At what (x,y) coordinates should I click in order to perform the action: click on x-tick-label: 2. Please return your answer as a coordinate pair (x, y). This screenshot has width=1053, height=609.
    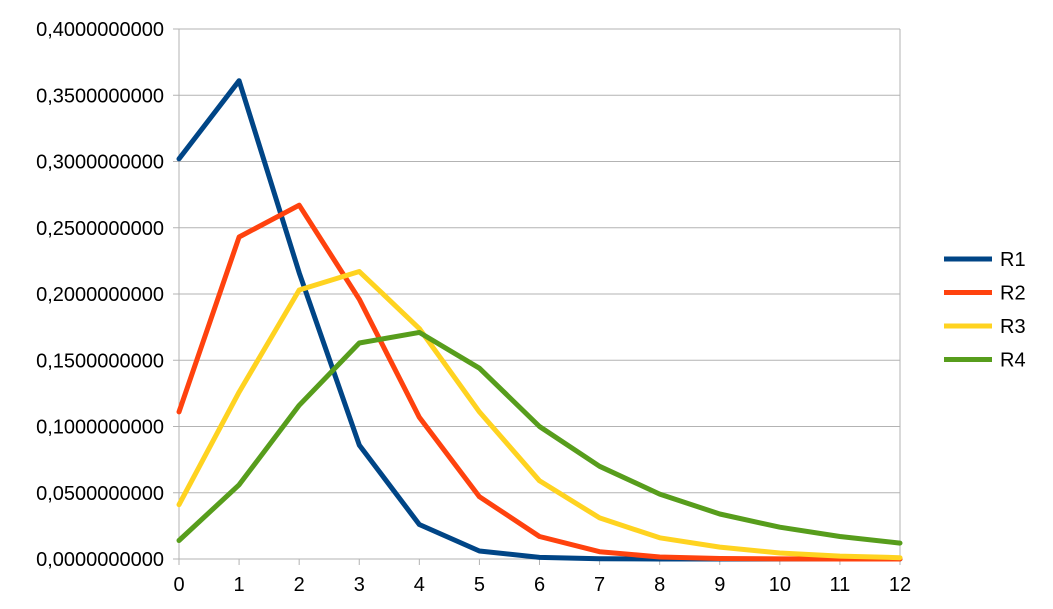
    Looking at the image, I should click on (299, 585).